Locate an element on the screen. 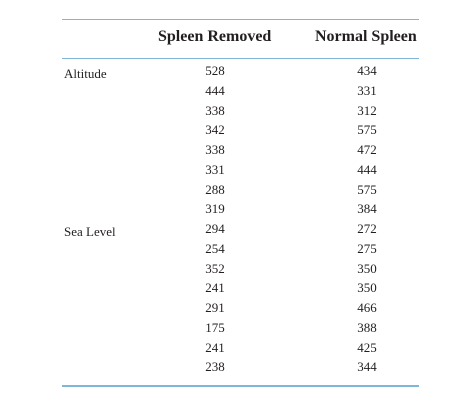 The image size is (467, 402). cell-spleen-removed: 352 is located at coordinates (215, 268).